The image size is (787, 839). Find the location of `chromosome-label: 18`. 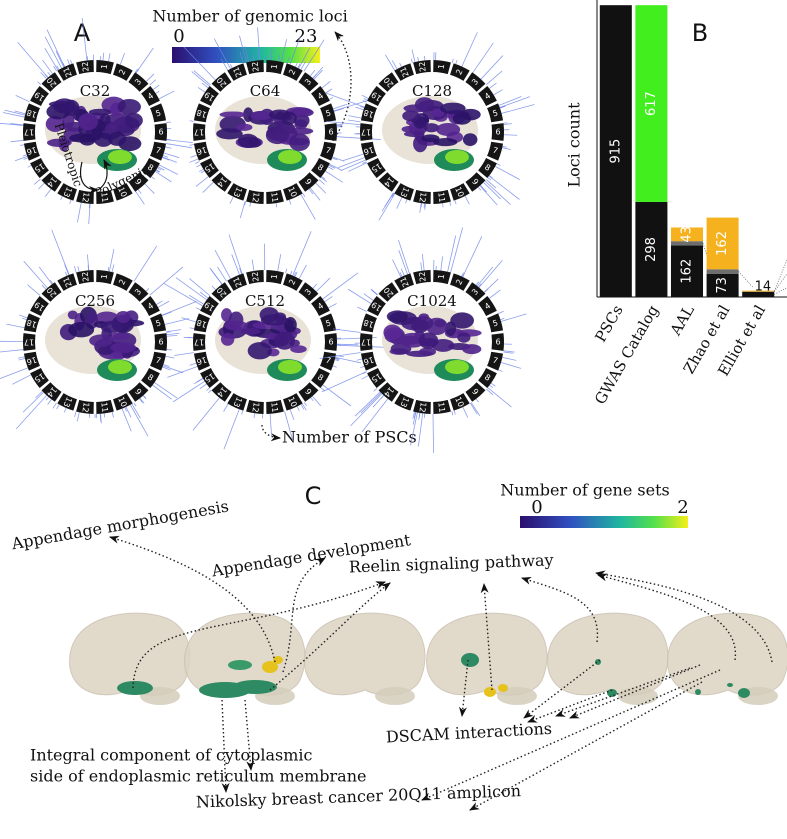

chromosome-label: 18 is located at coordinates (369, 324).